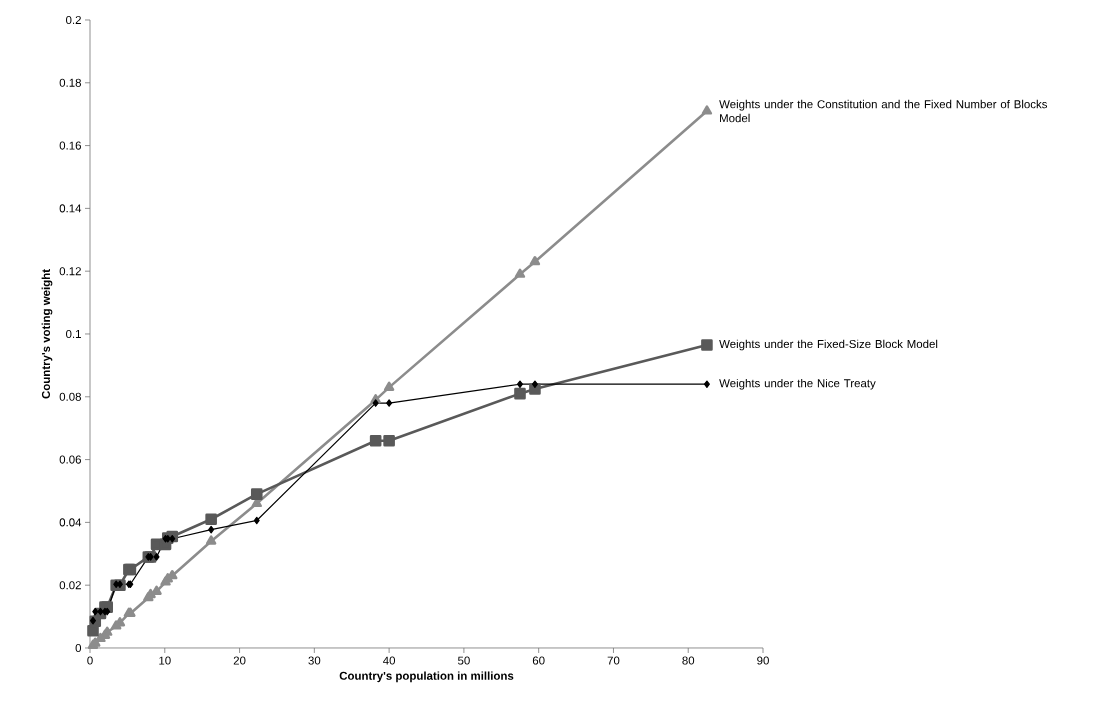 This screenshot has height=718, width=1093. I want to click on y-tick-label: 0.12, so click(70, 271).